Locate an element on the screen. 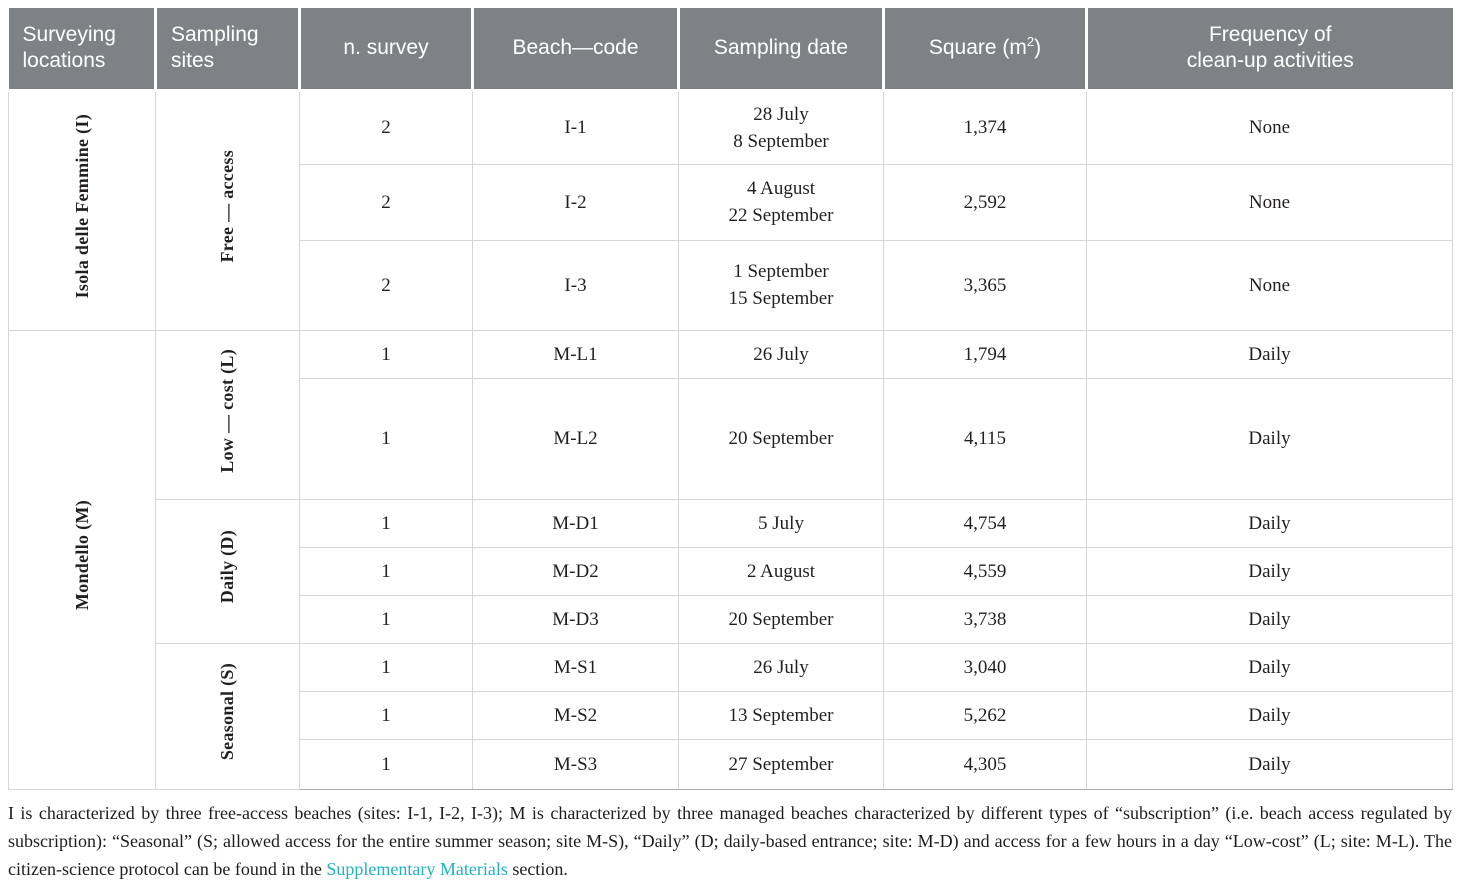 This screenshot has width=1460, height=883. site-cell-low-cost: Low — cost (L) is located at coordinates (227, 414).